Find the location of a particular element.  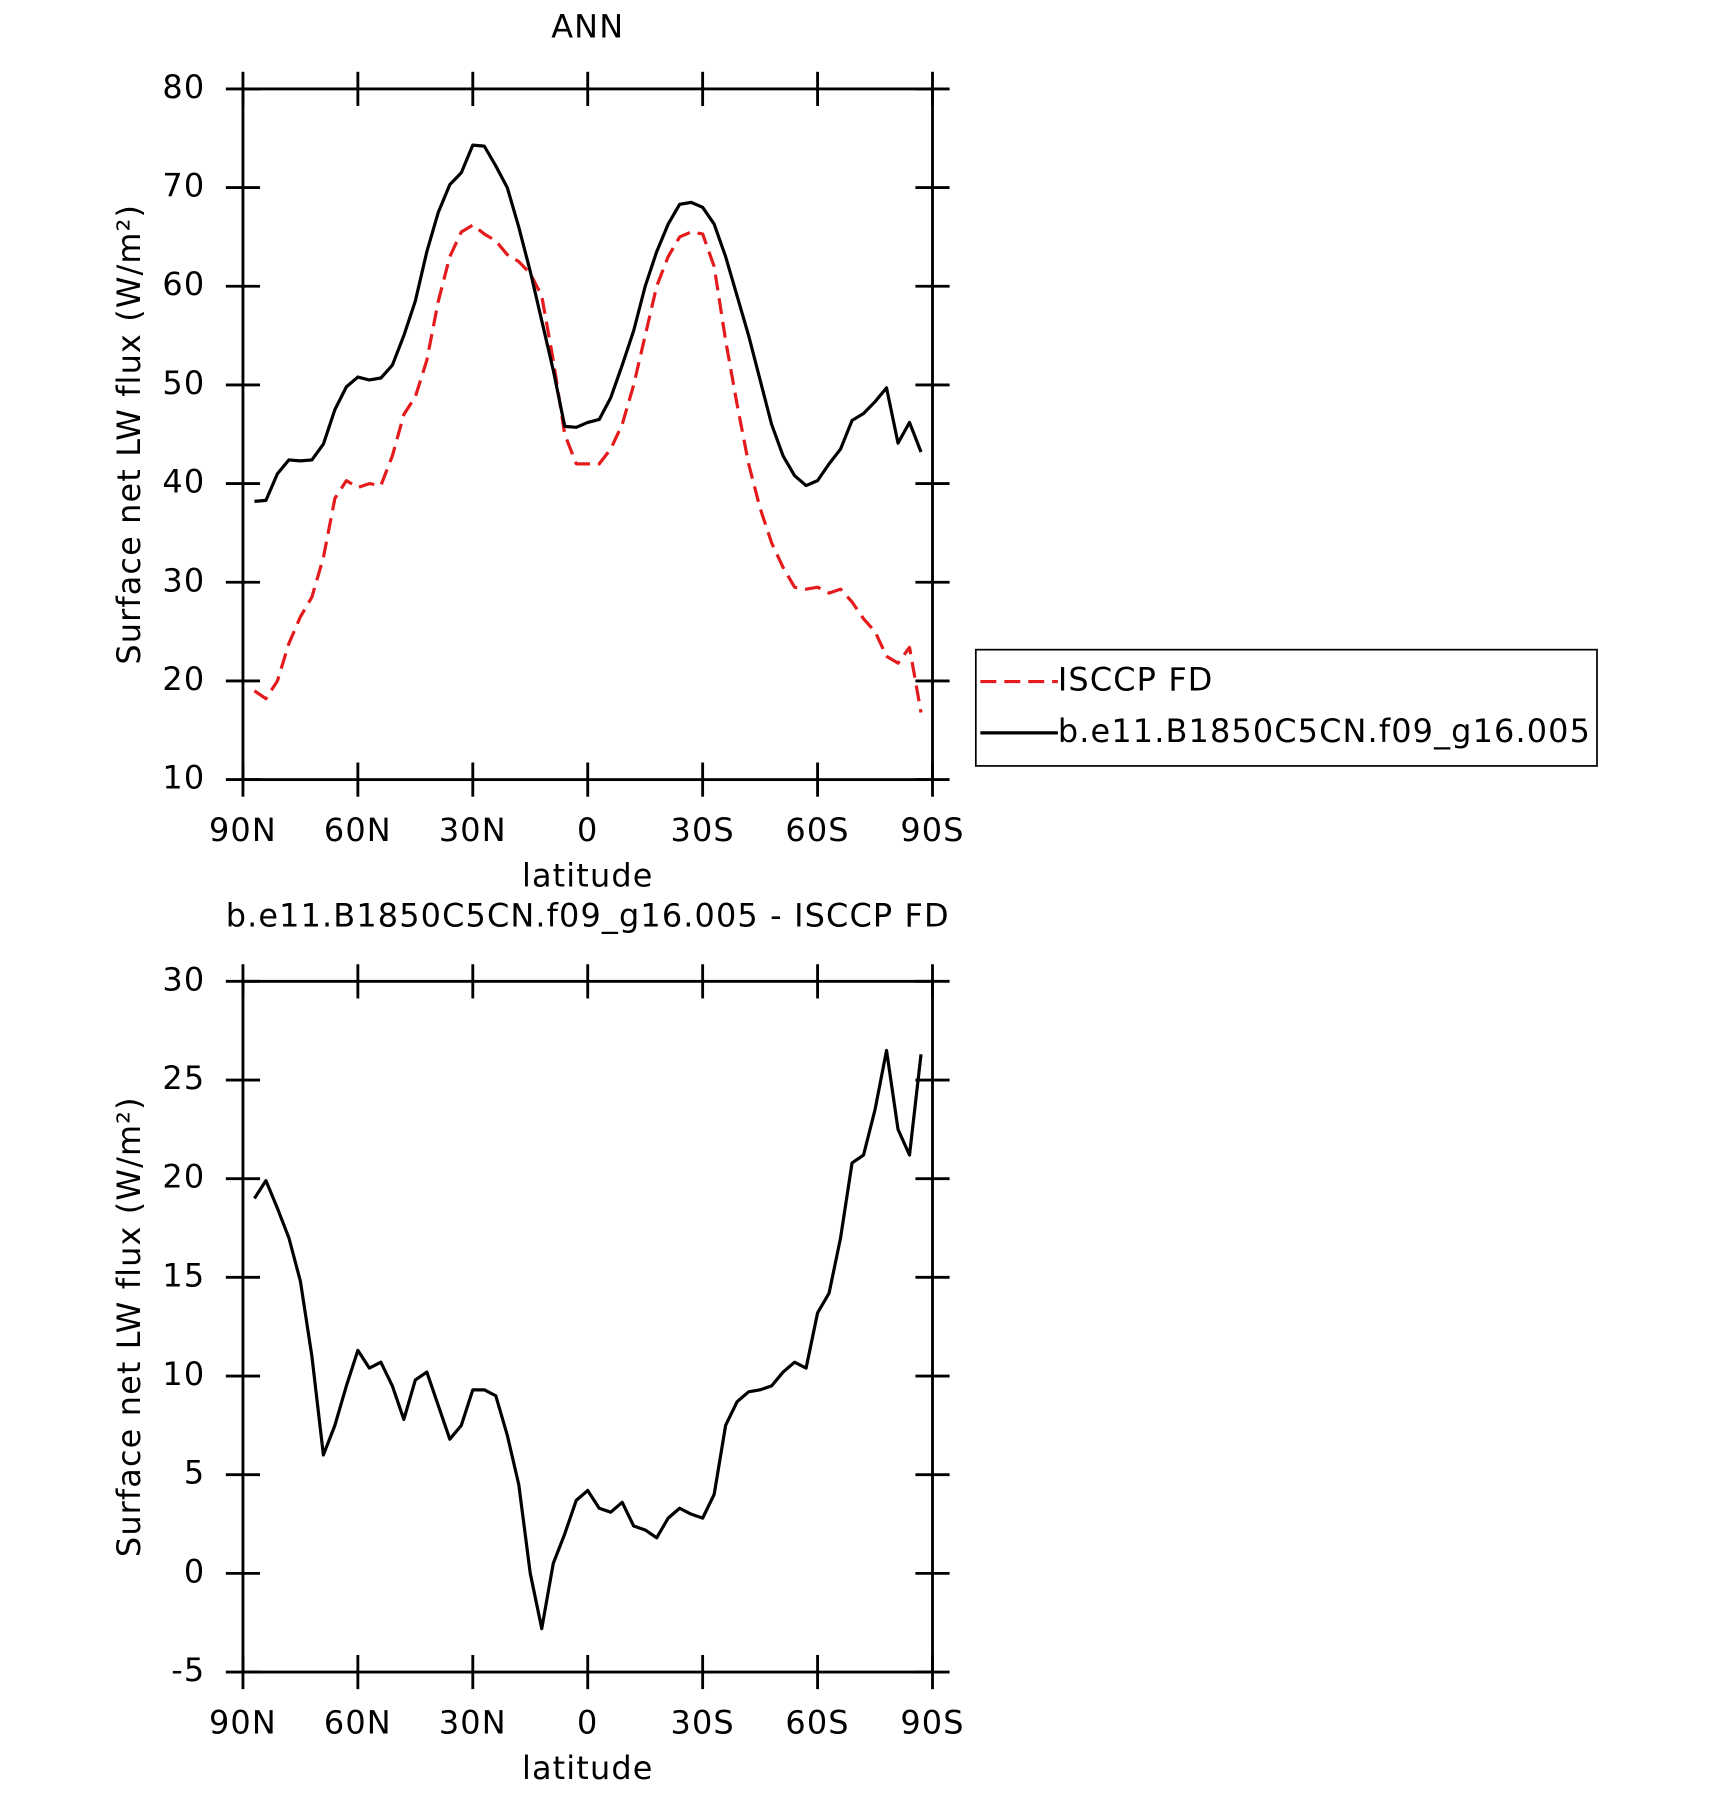

chart-title: ANN is located at coordinates (587, 26).